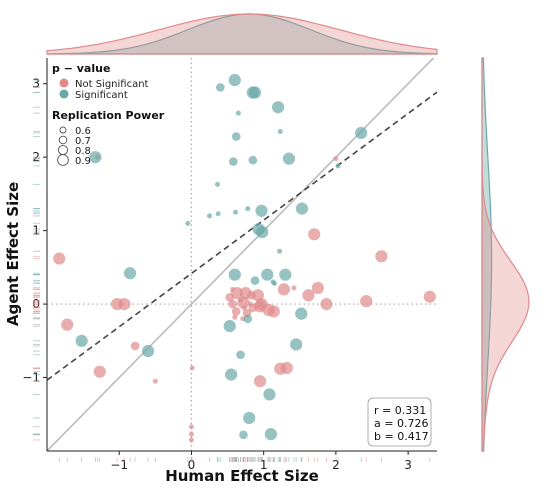  Describe the element at coordinates (31, 378) in the screenshot. I see `y-tick-label-0: −1` at that location.